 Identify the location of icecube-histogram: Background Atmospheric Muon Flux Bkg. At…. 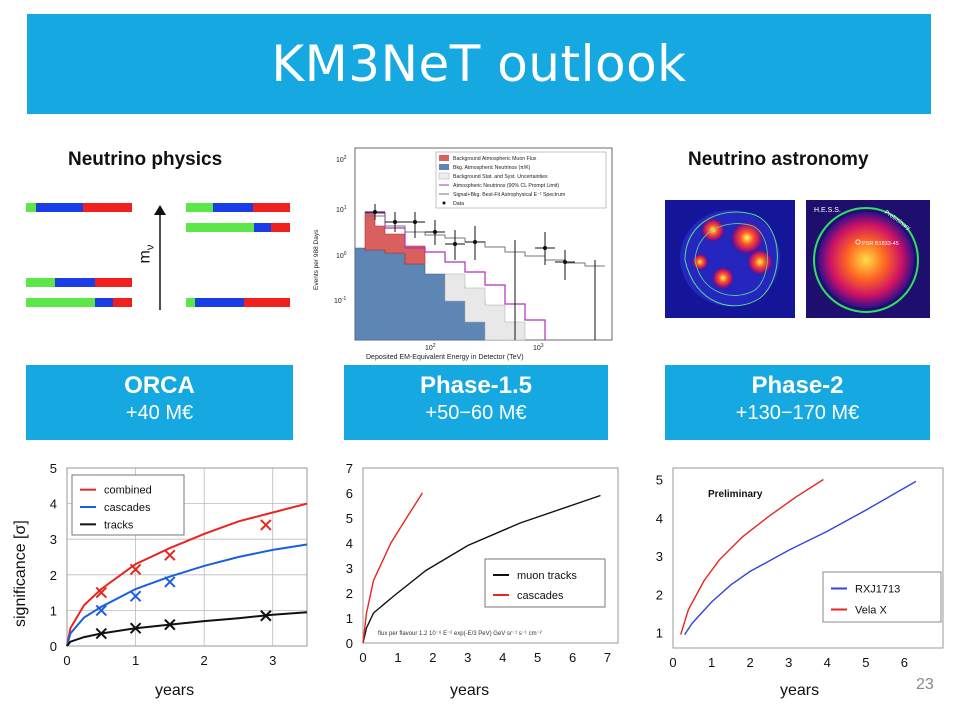
(464, 251).